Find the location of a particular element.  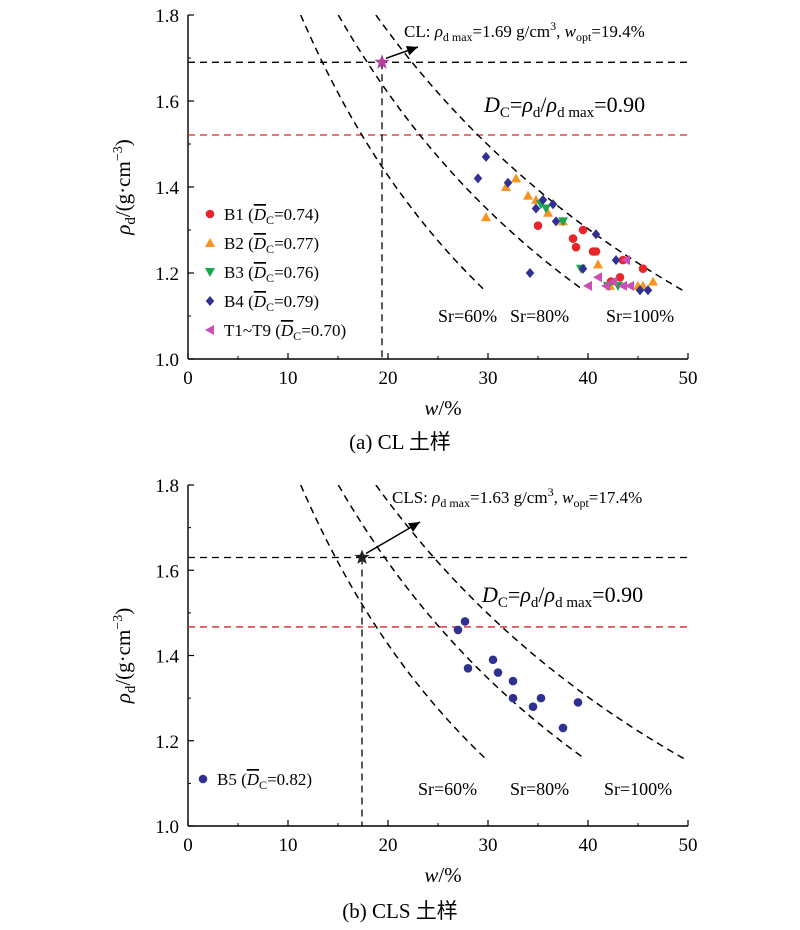

dc-label-d-subscript: C is located at coordinates (505, 113).